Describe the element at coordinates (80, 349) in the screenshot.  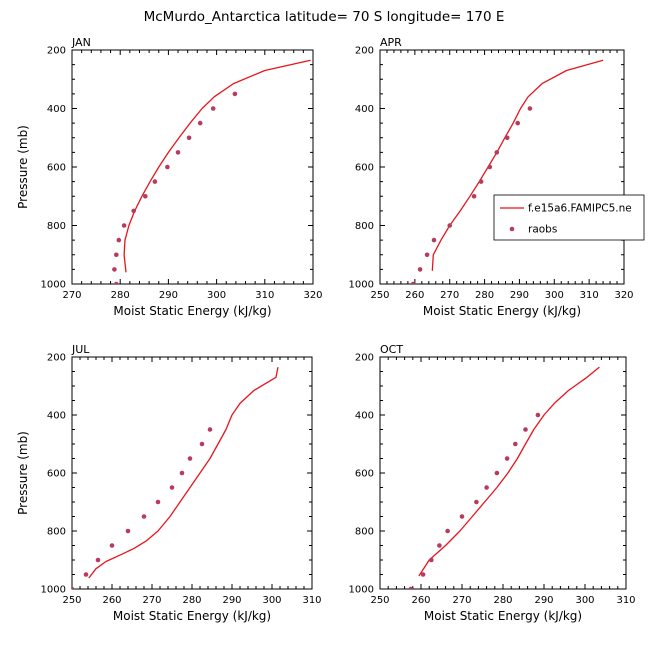
I see `panel-title: JUL` at that location.